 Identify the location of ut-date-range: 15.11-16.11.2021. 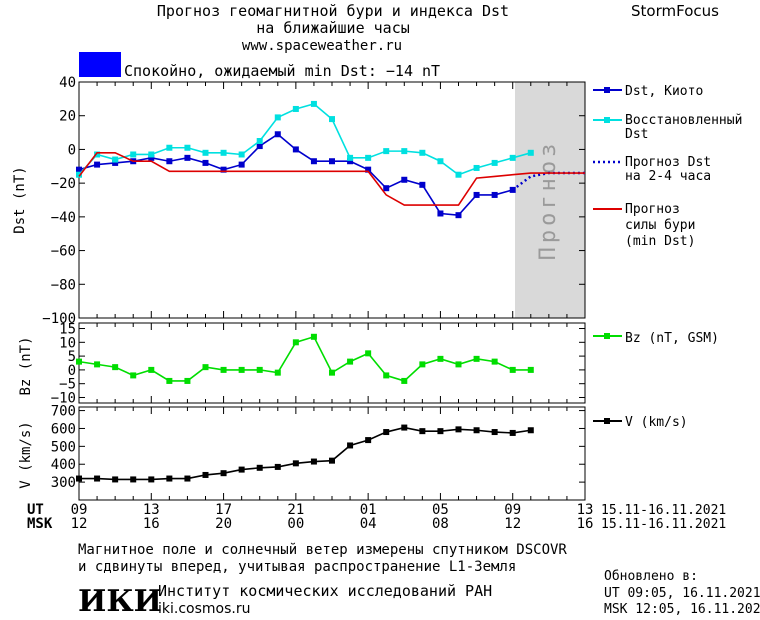
(663, 510).